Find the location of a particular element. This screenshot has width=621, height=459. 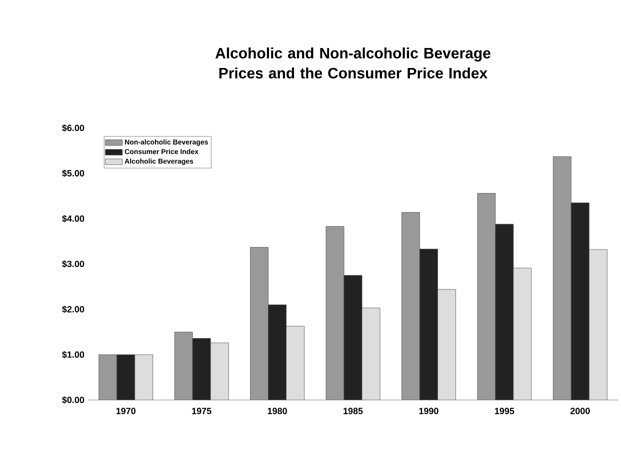

y-tick-label: $4.00 is located at coordinates (73, 218).